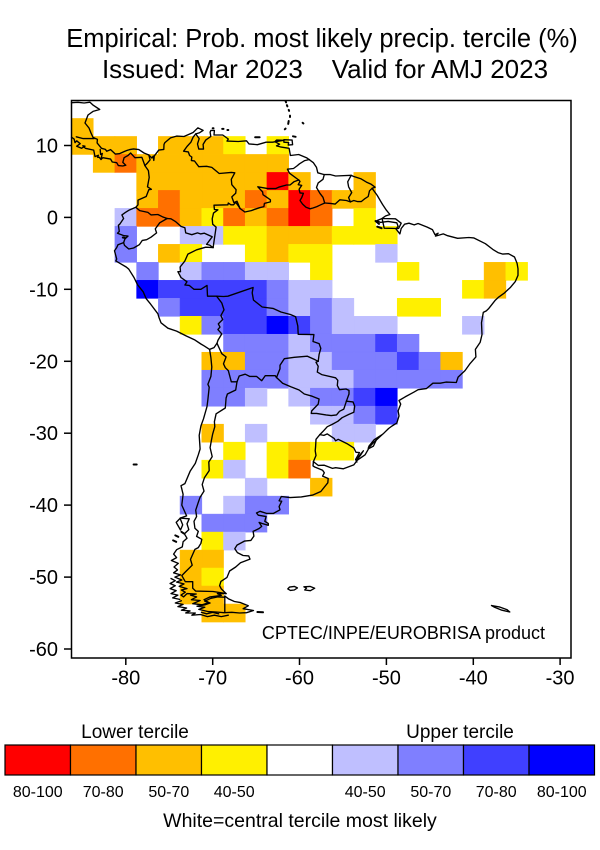 The image size is (600, 850). What do you see at coordinates (47, 147) in the screenshot?
I see `svg-text: 10` at bounding box center [47, 147].